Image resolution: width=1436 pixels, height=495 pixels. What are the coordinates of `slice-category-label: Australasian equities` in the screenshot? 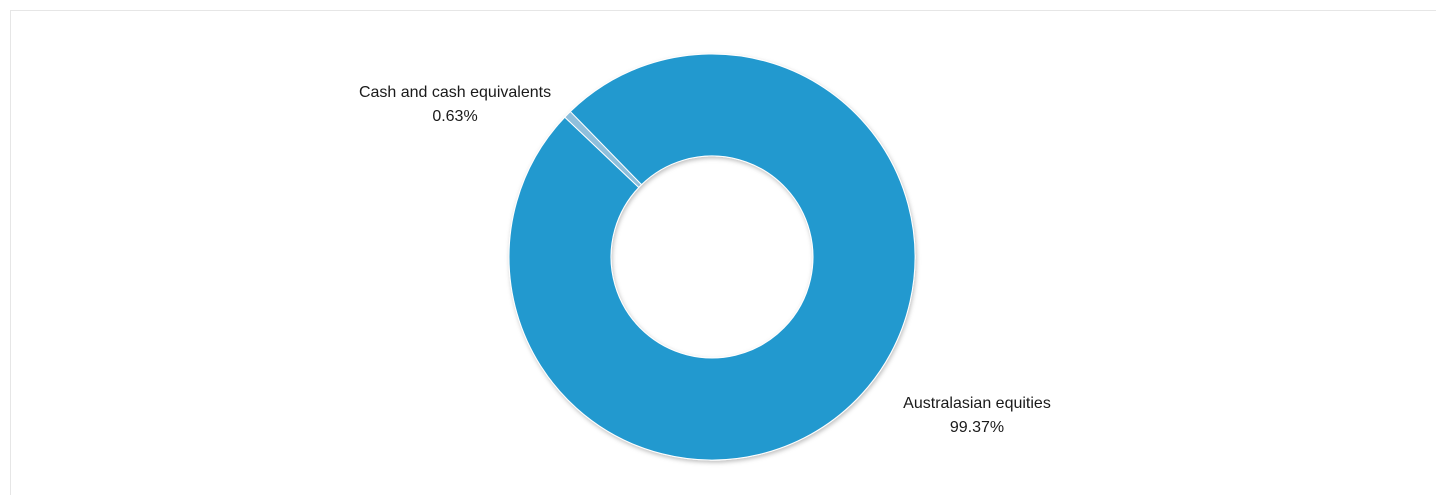 It's located at (977, 403).